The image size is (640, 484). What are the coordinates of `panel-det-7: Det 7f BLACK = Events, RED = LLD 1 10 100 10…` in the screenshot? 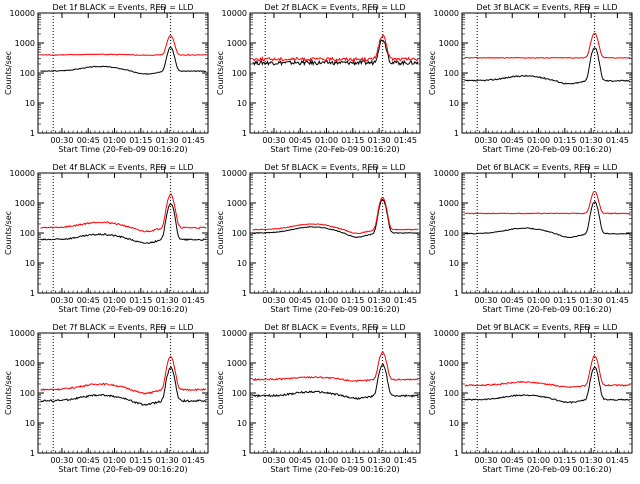 It's located at (106, 398).